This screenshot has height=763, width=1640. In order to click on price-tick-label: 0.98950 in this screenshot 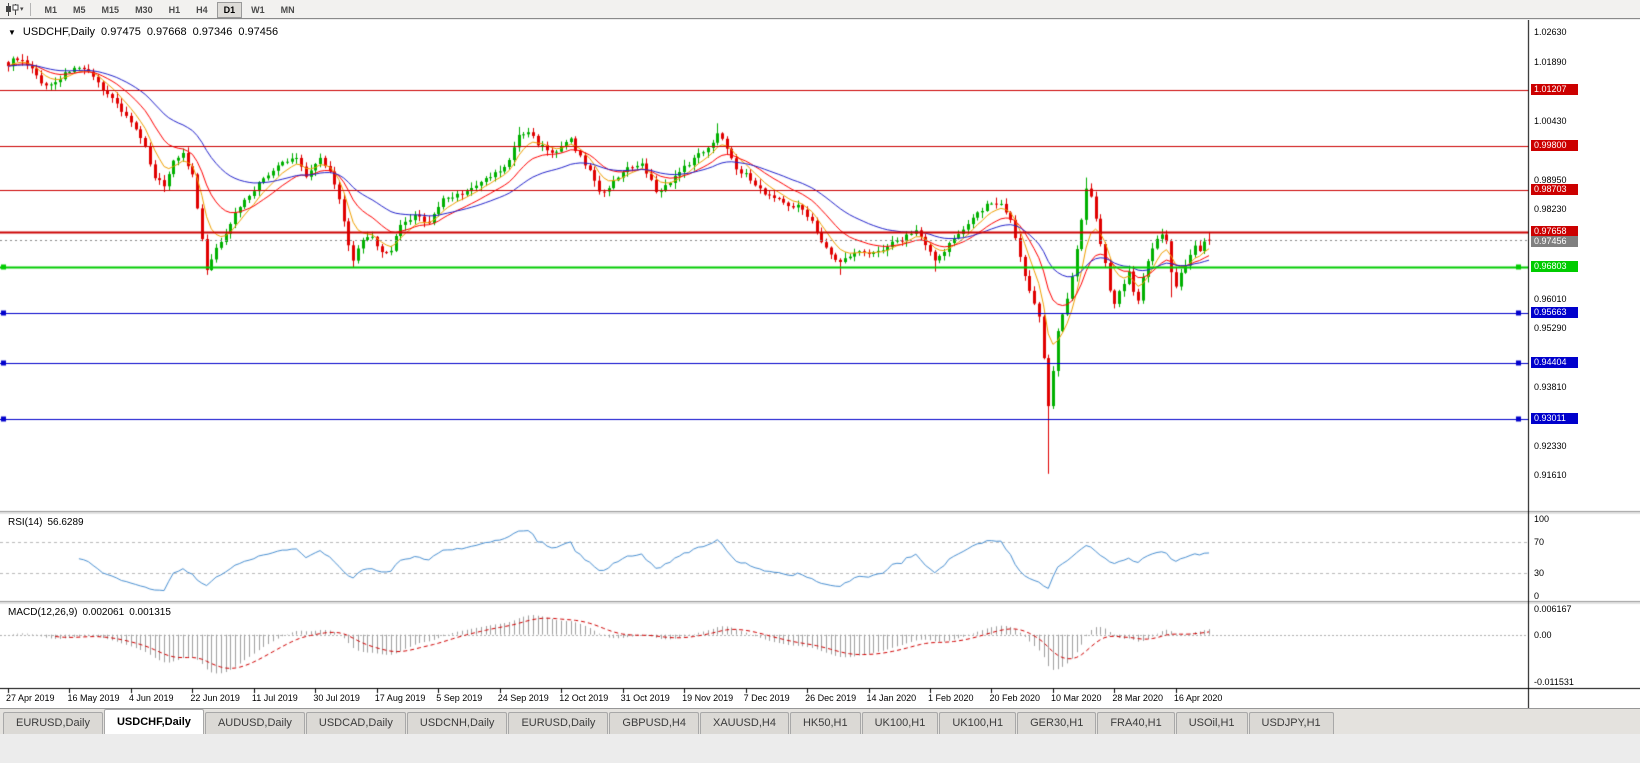, I will do `click(1550, 180)`.